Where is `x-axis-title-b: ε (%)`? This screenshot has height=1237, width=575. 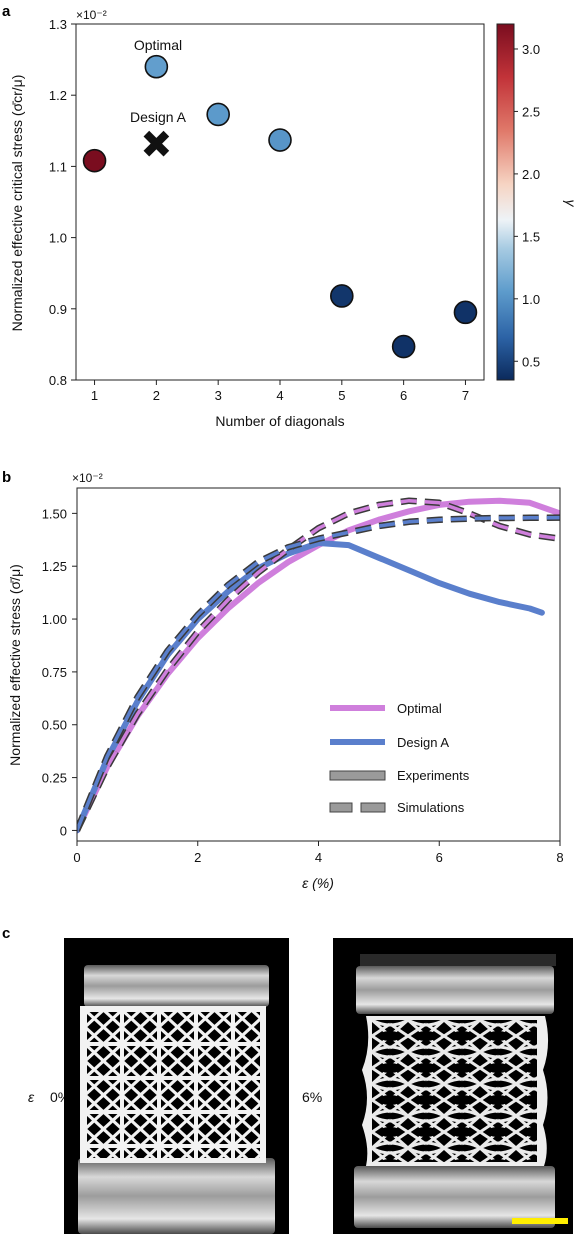 x-axis-title-b: ε (%) is located at coordinates (318, 883).